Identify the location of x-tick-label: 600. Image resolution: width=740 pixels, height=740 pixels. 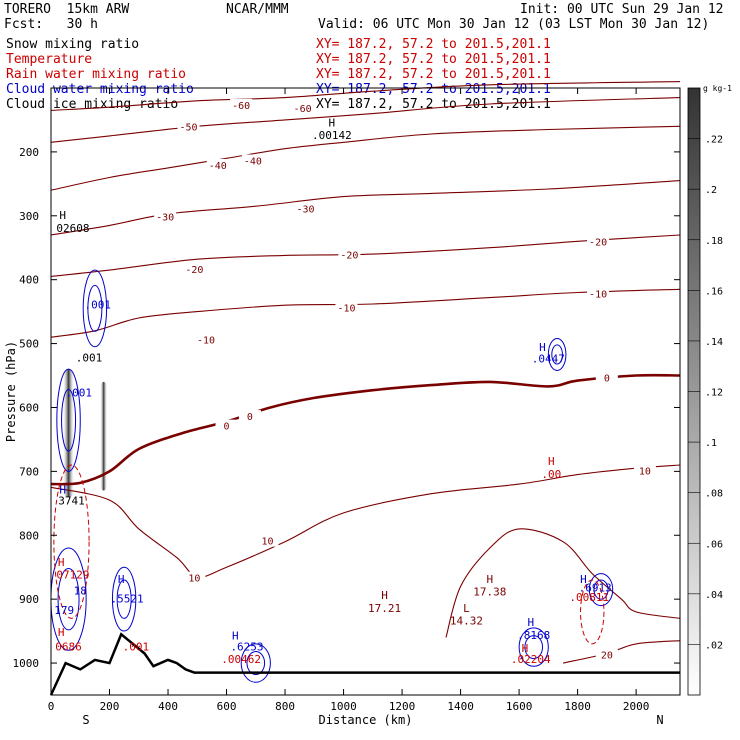
(227, 706).